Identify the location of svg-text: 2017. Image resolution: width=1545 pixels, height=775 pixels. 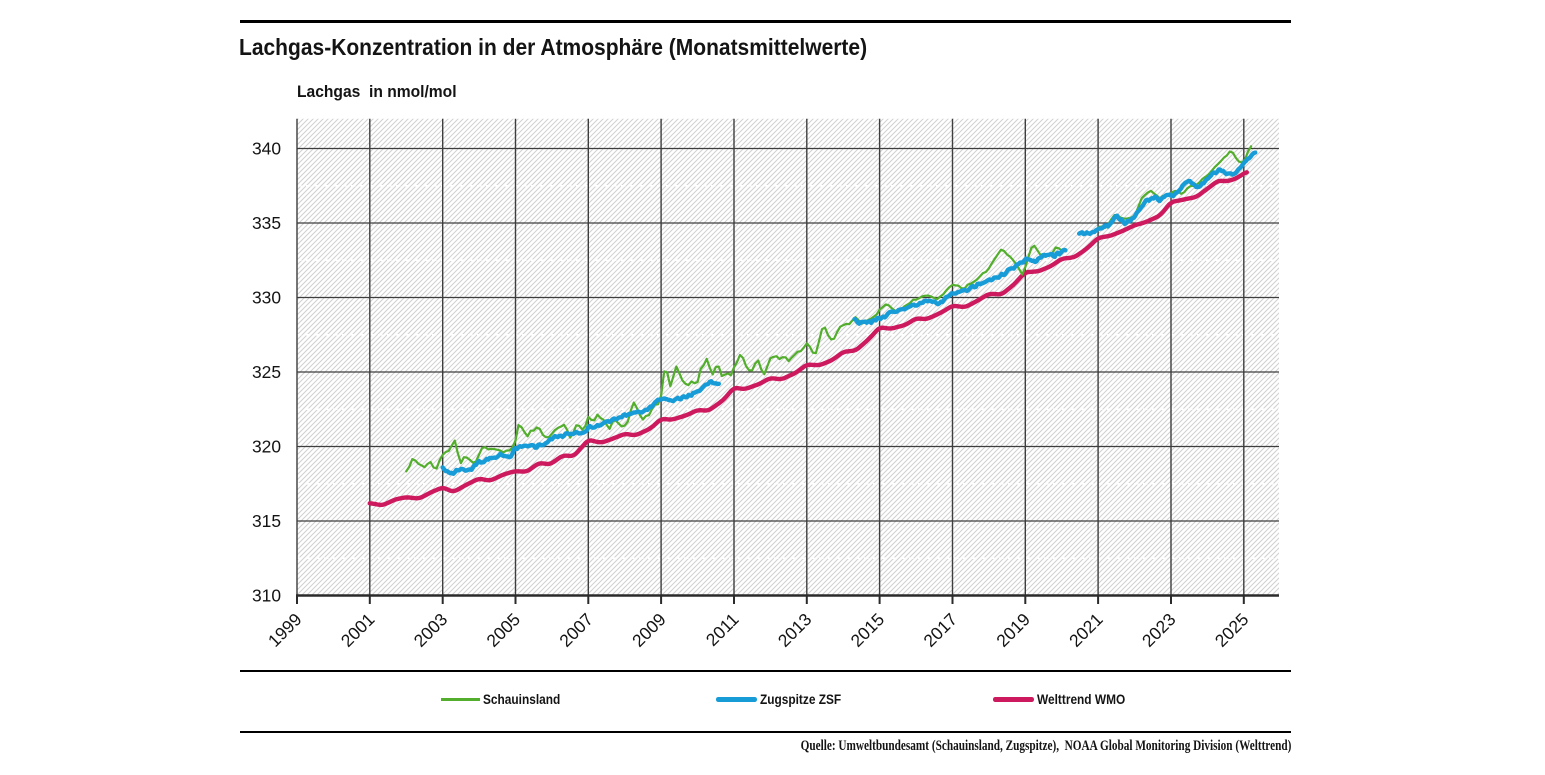
(940, 630).